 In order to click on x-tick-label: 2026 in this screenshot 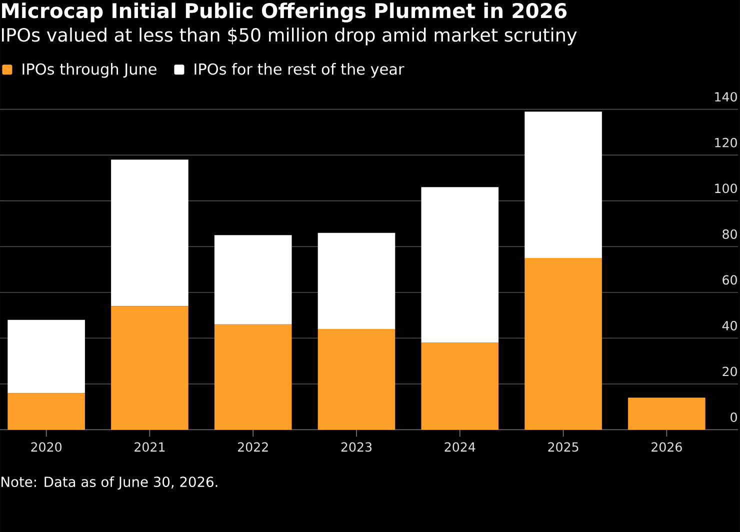, I will do `click(667, 447)`.